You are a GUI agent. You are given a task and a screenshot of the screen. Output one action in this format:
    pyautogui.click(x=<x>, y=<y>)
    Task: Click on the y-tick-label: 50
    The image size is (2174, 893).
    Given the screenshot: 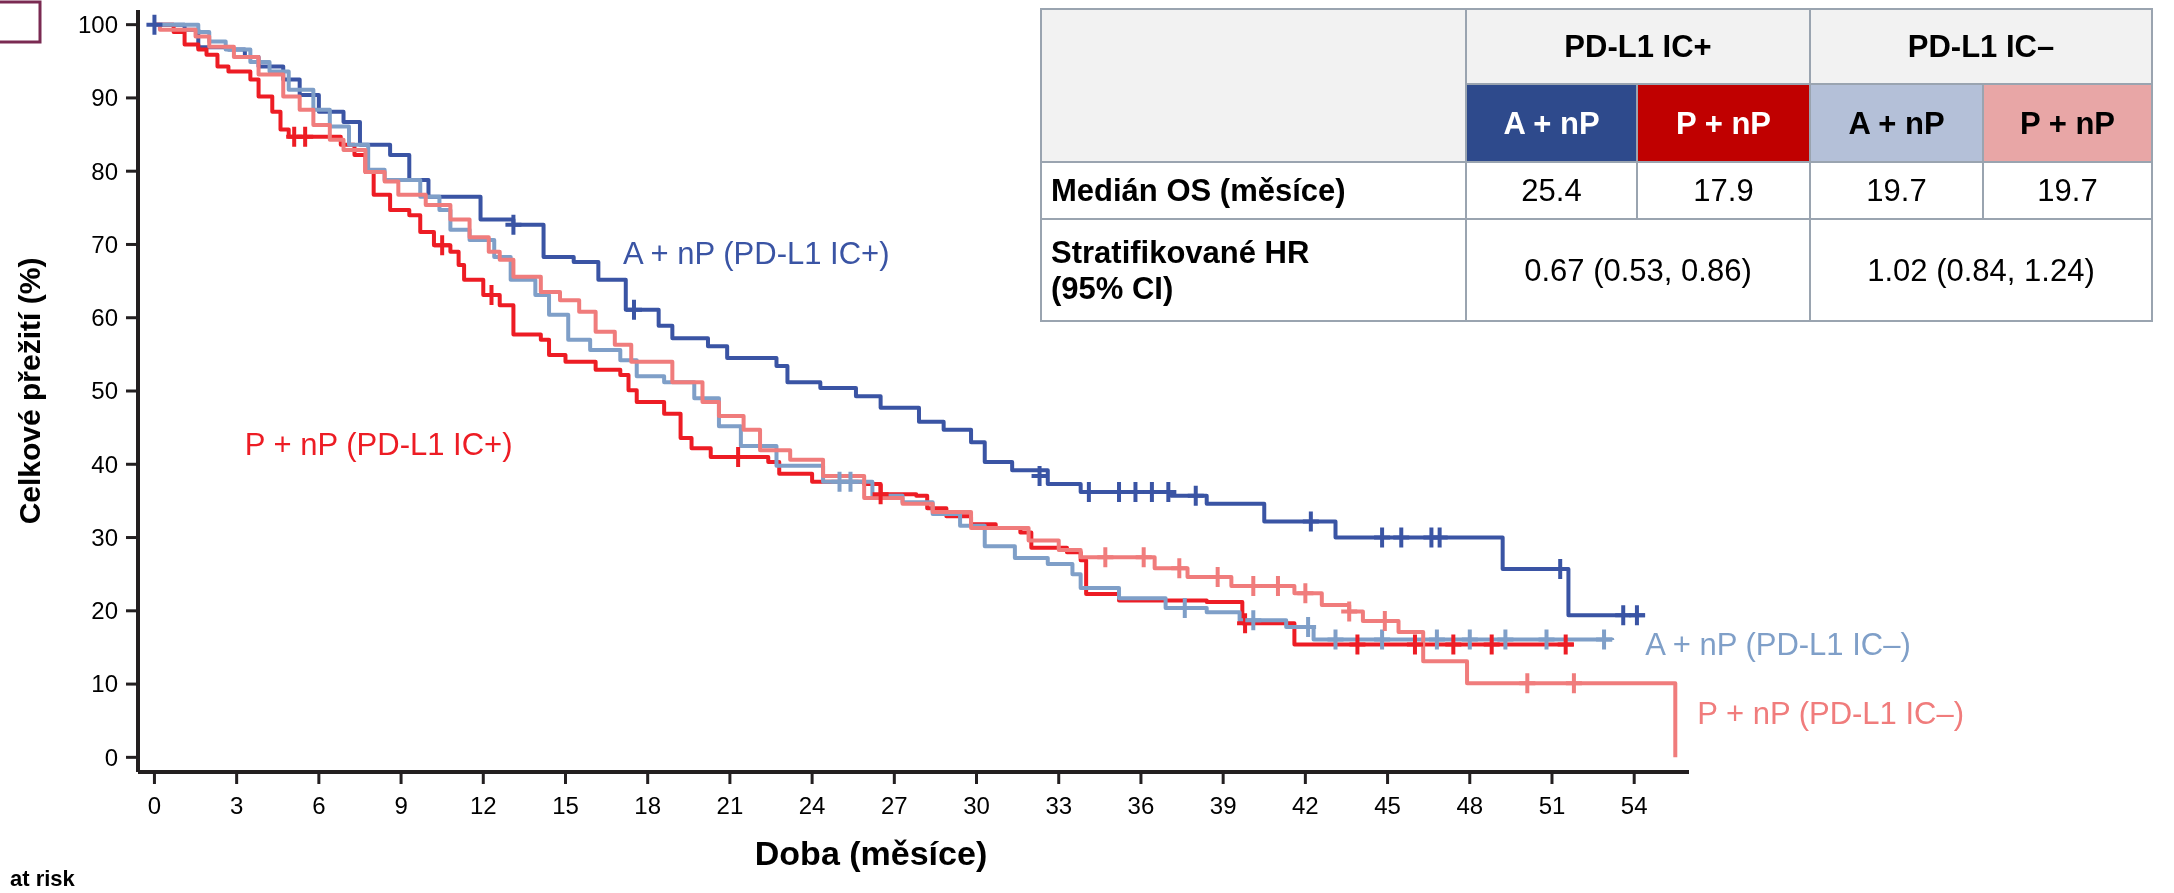 What is the action you would take?
    pyautogui.click(x=104, y=391)
    